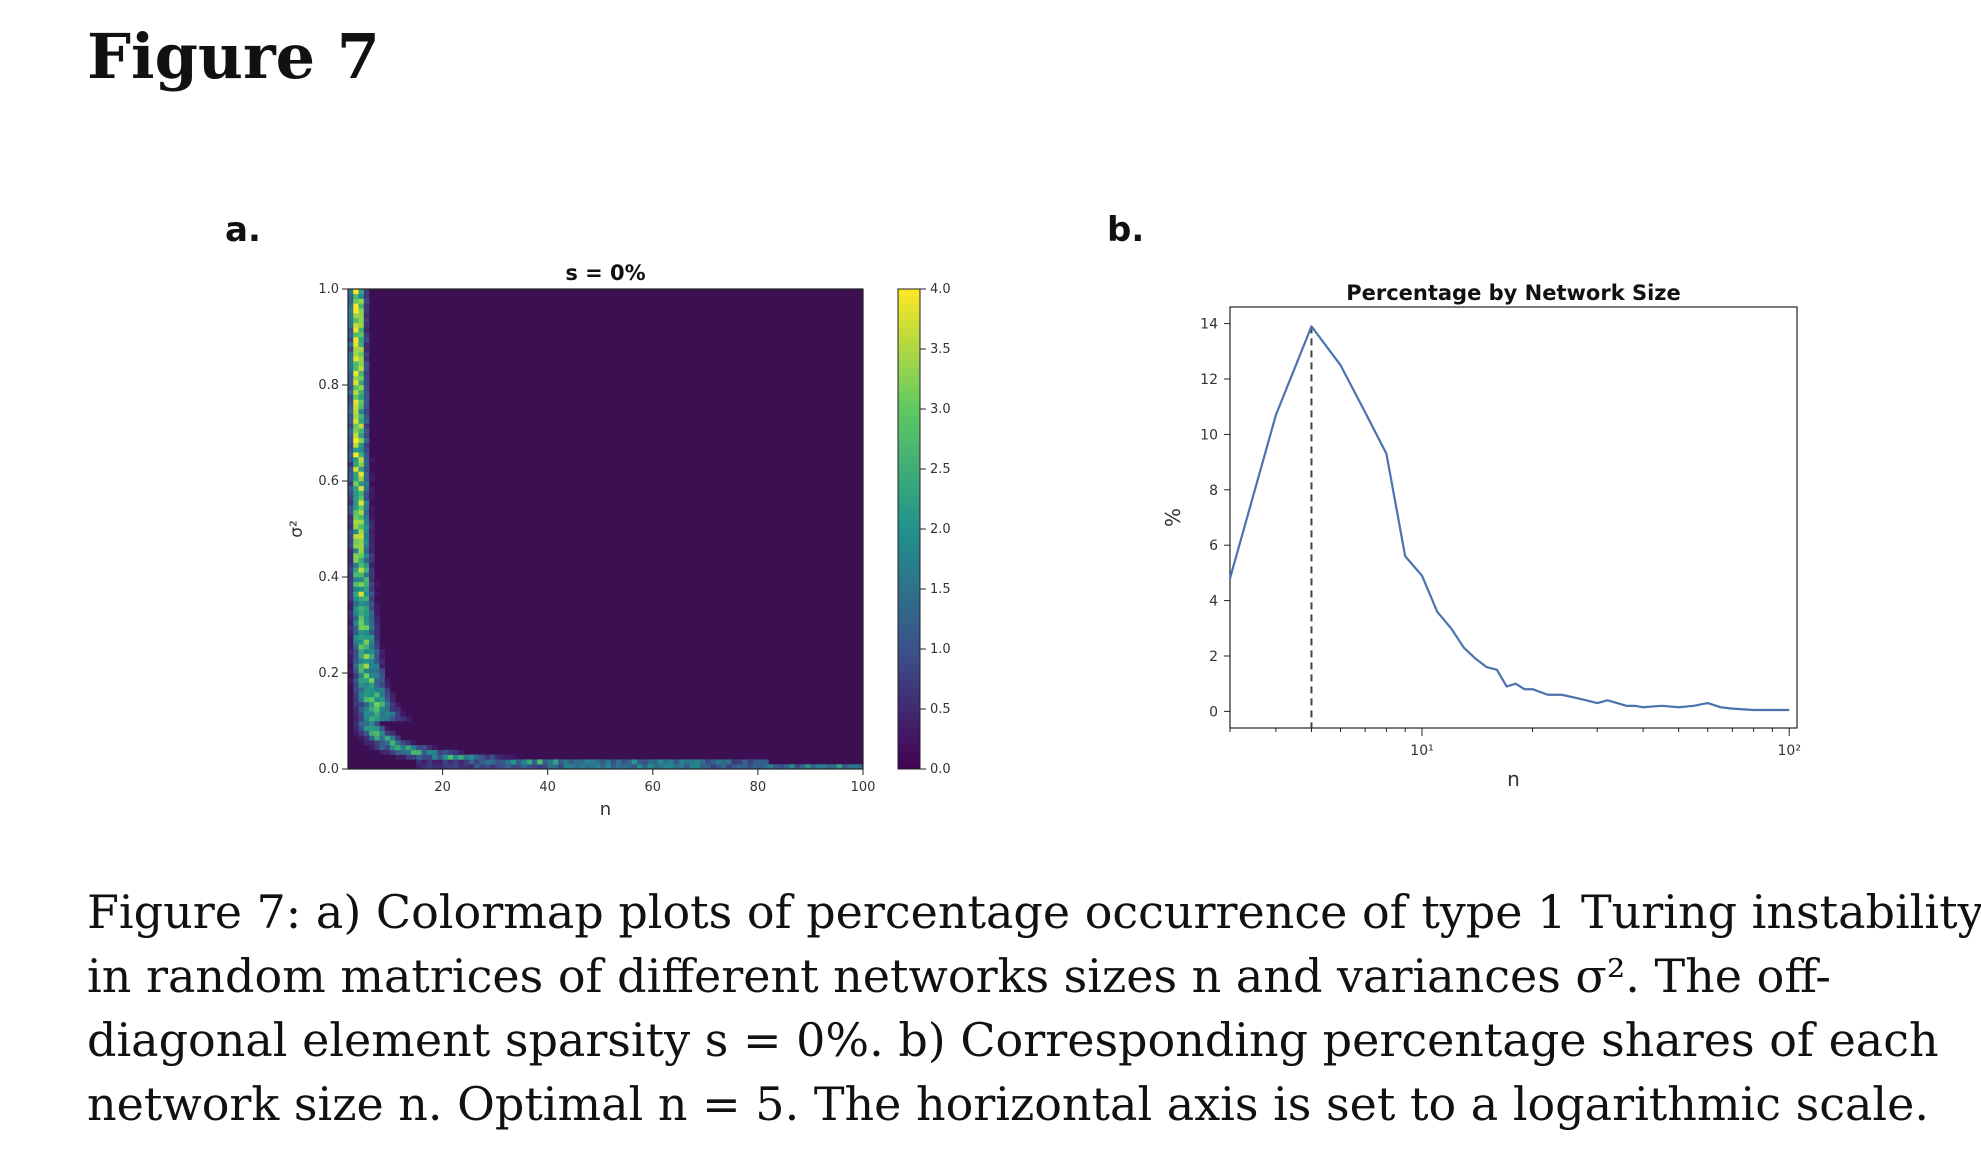 This screenshot has height=1169, width=1981. I want to click on panel-b-label: b., so click(1126, 230).